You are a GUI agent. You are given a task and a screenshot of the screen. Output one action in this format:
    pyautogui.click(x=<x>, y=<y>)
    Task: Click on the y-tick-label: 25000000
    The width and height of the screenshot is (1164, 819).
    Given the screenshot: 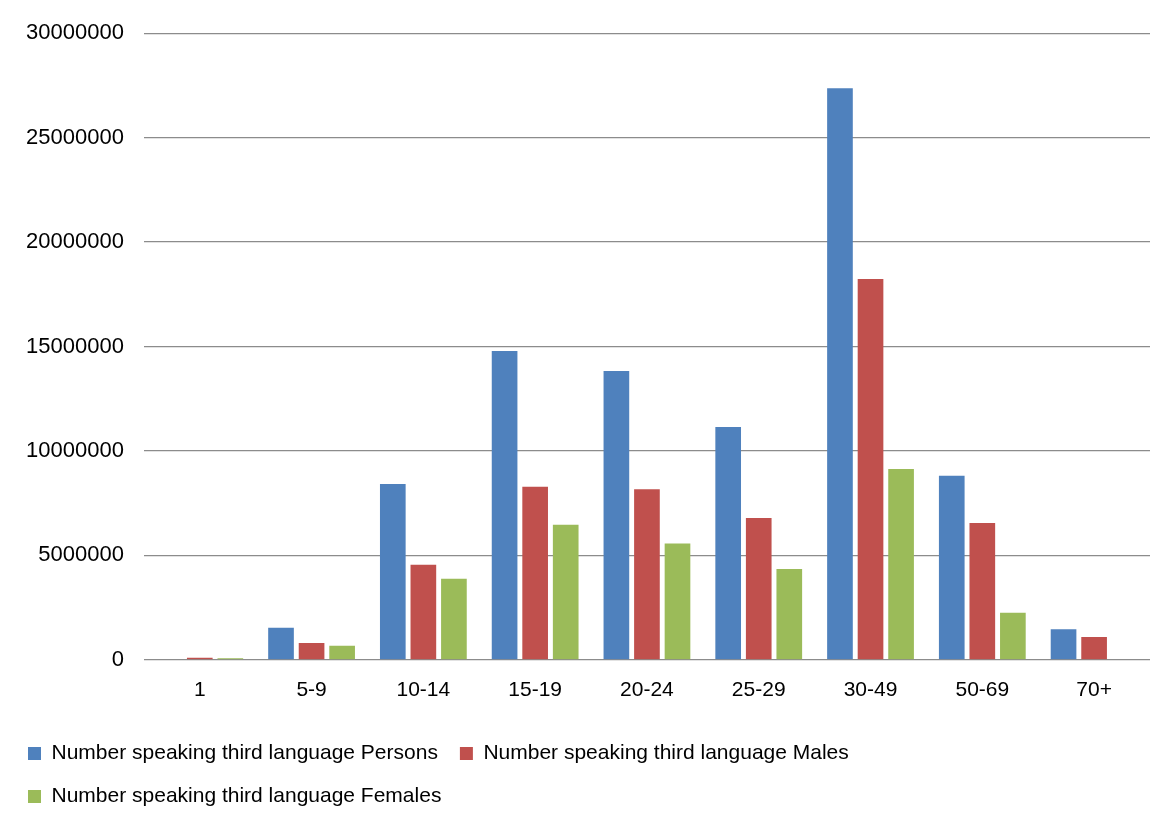 What is the action you would take?
    pyautogui.click(x=74, y=136)
    